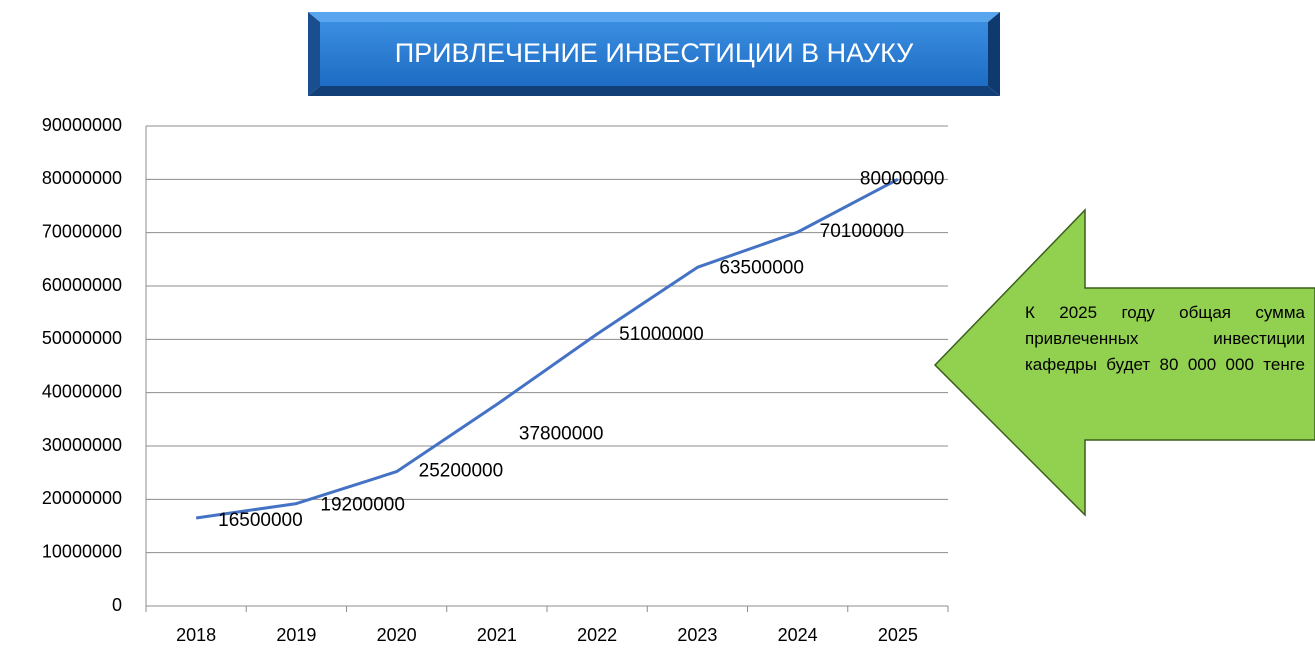 Image resolution: width=1315 pixels, height=651 pixels. I want to click on data-label: 51000000, so click(661, 334).